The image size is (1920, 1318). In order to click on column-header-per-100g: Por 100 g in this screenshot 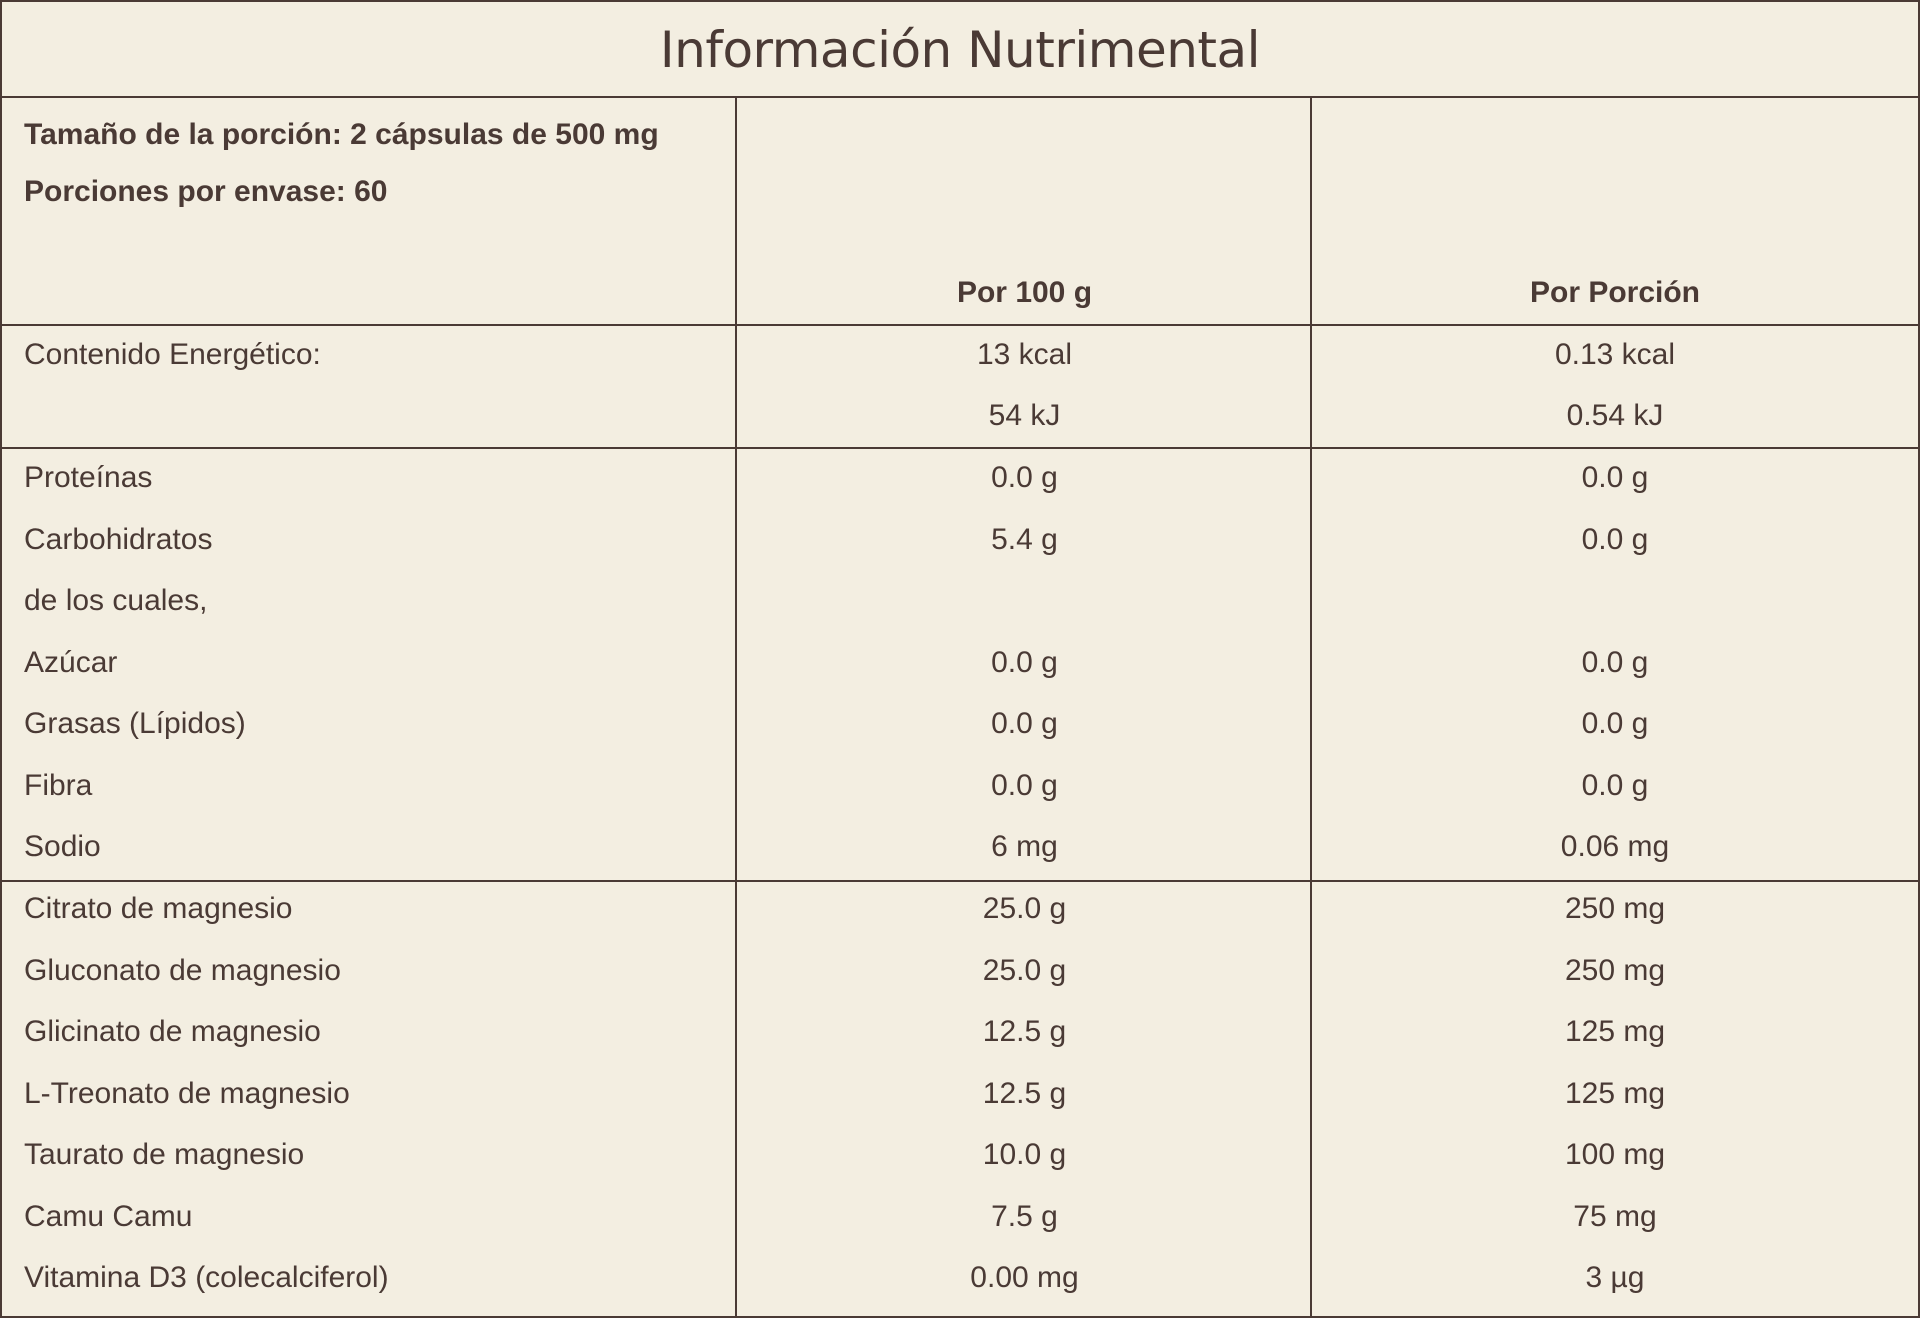, I will do `click(1024, 292)`.